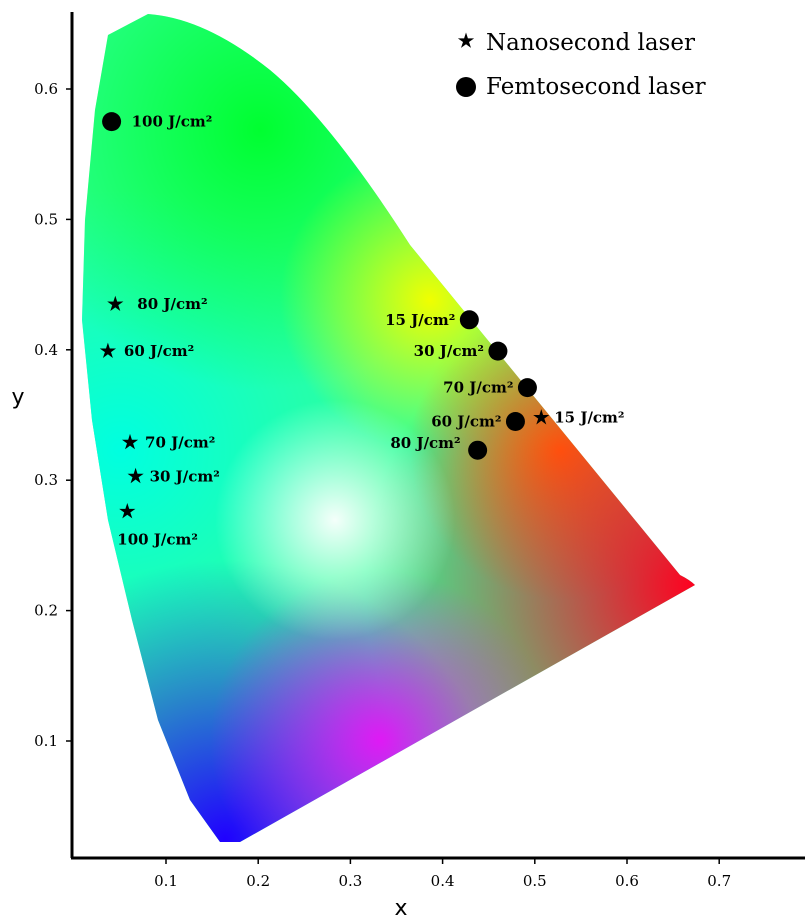 The height and width of the screenshot is (919, 805). Describe the element at coordinates (166, 881) in the screenshot. I see `x-tick-label: 0.1` at that location.